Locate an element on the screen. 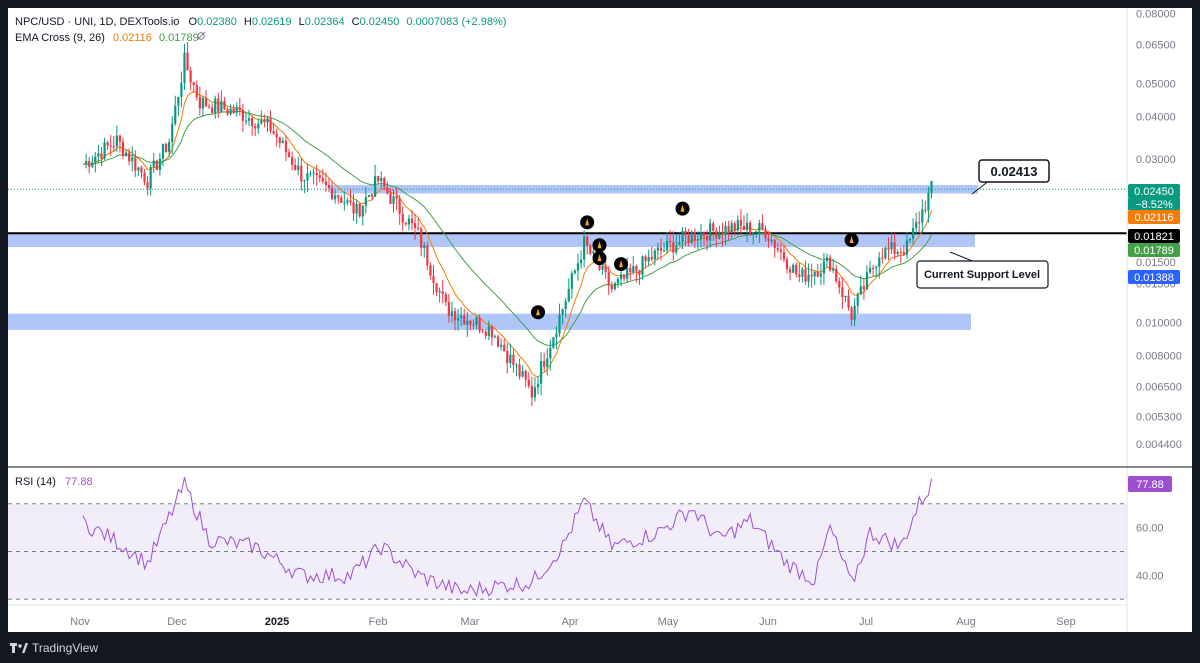 This screenshot has height=663, width=1200. tradingview-logo-icon is located at coordinates (19, 648).